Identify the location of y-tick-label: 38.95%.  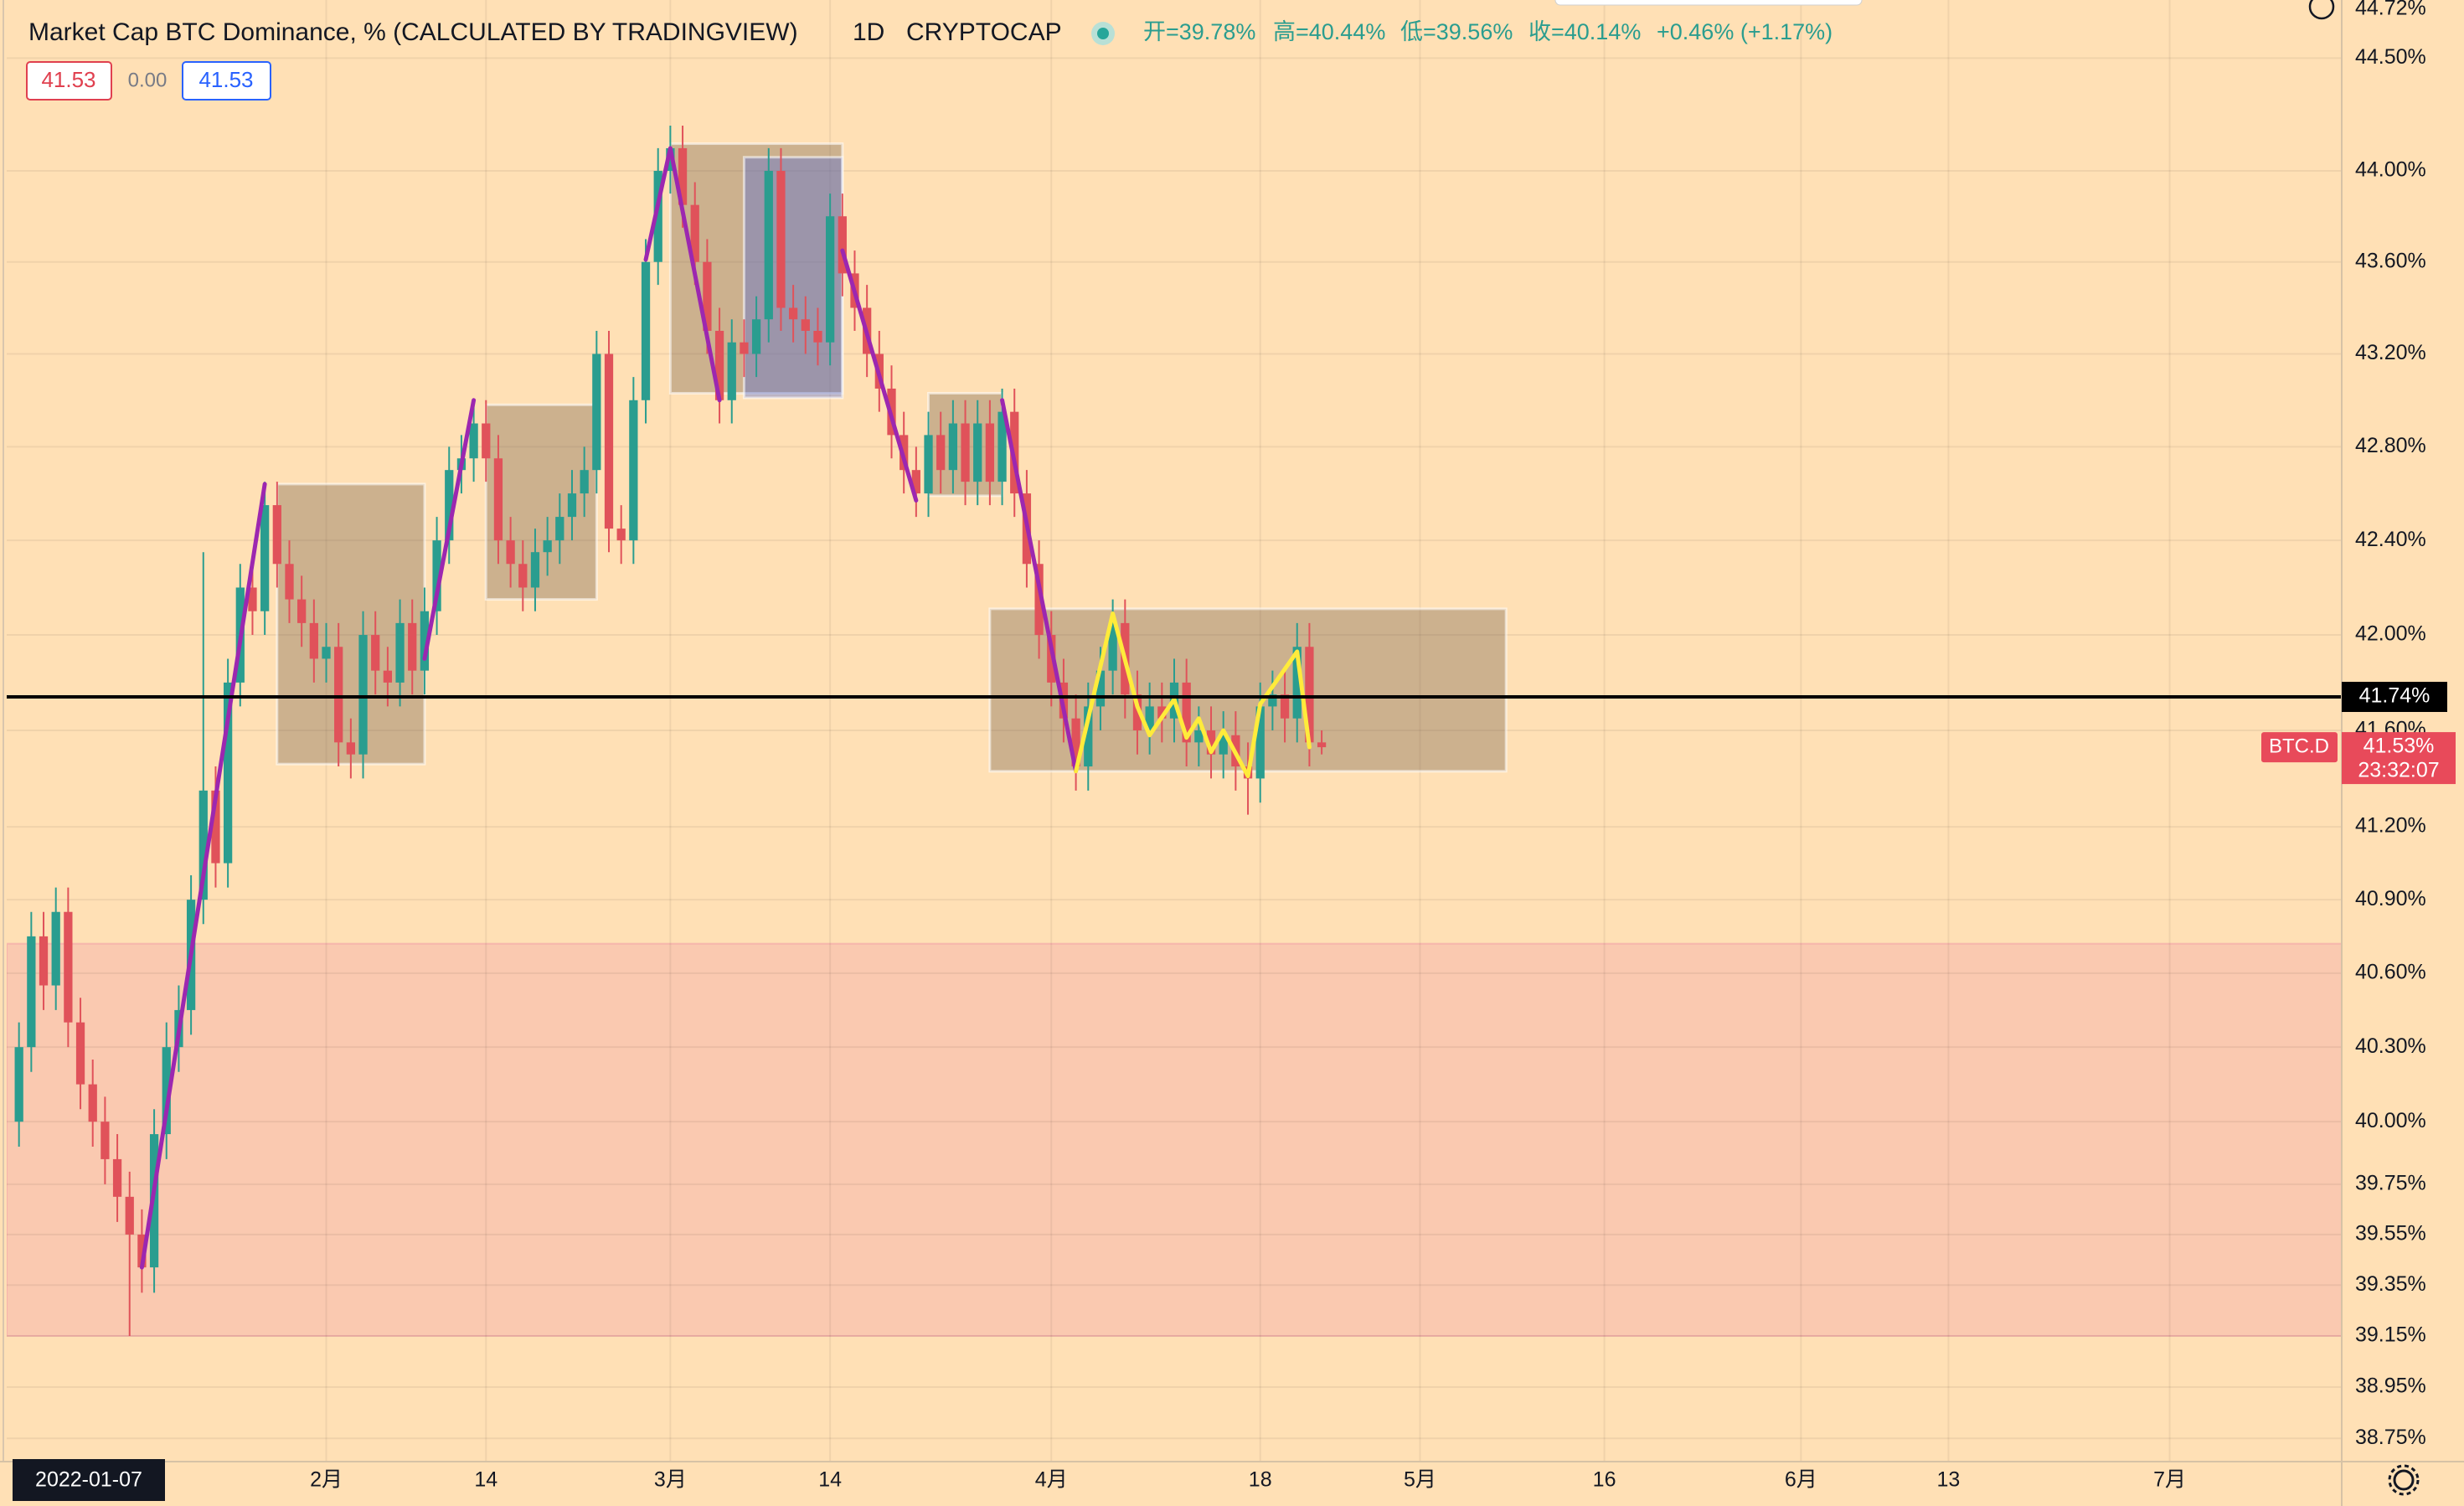
(2390, 1386).